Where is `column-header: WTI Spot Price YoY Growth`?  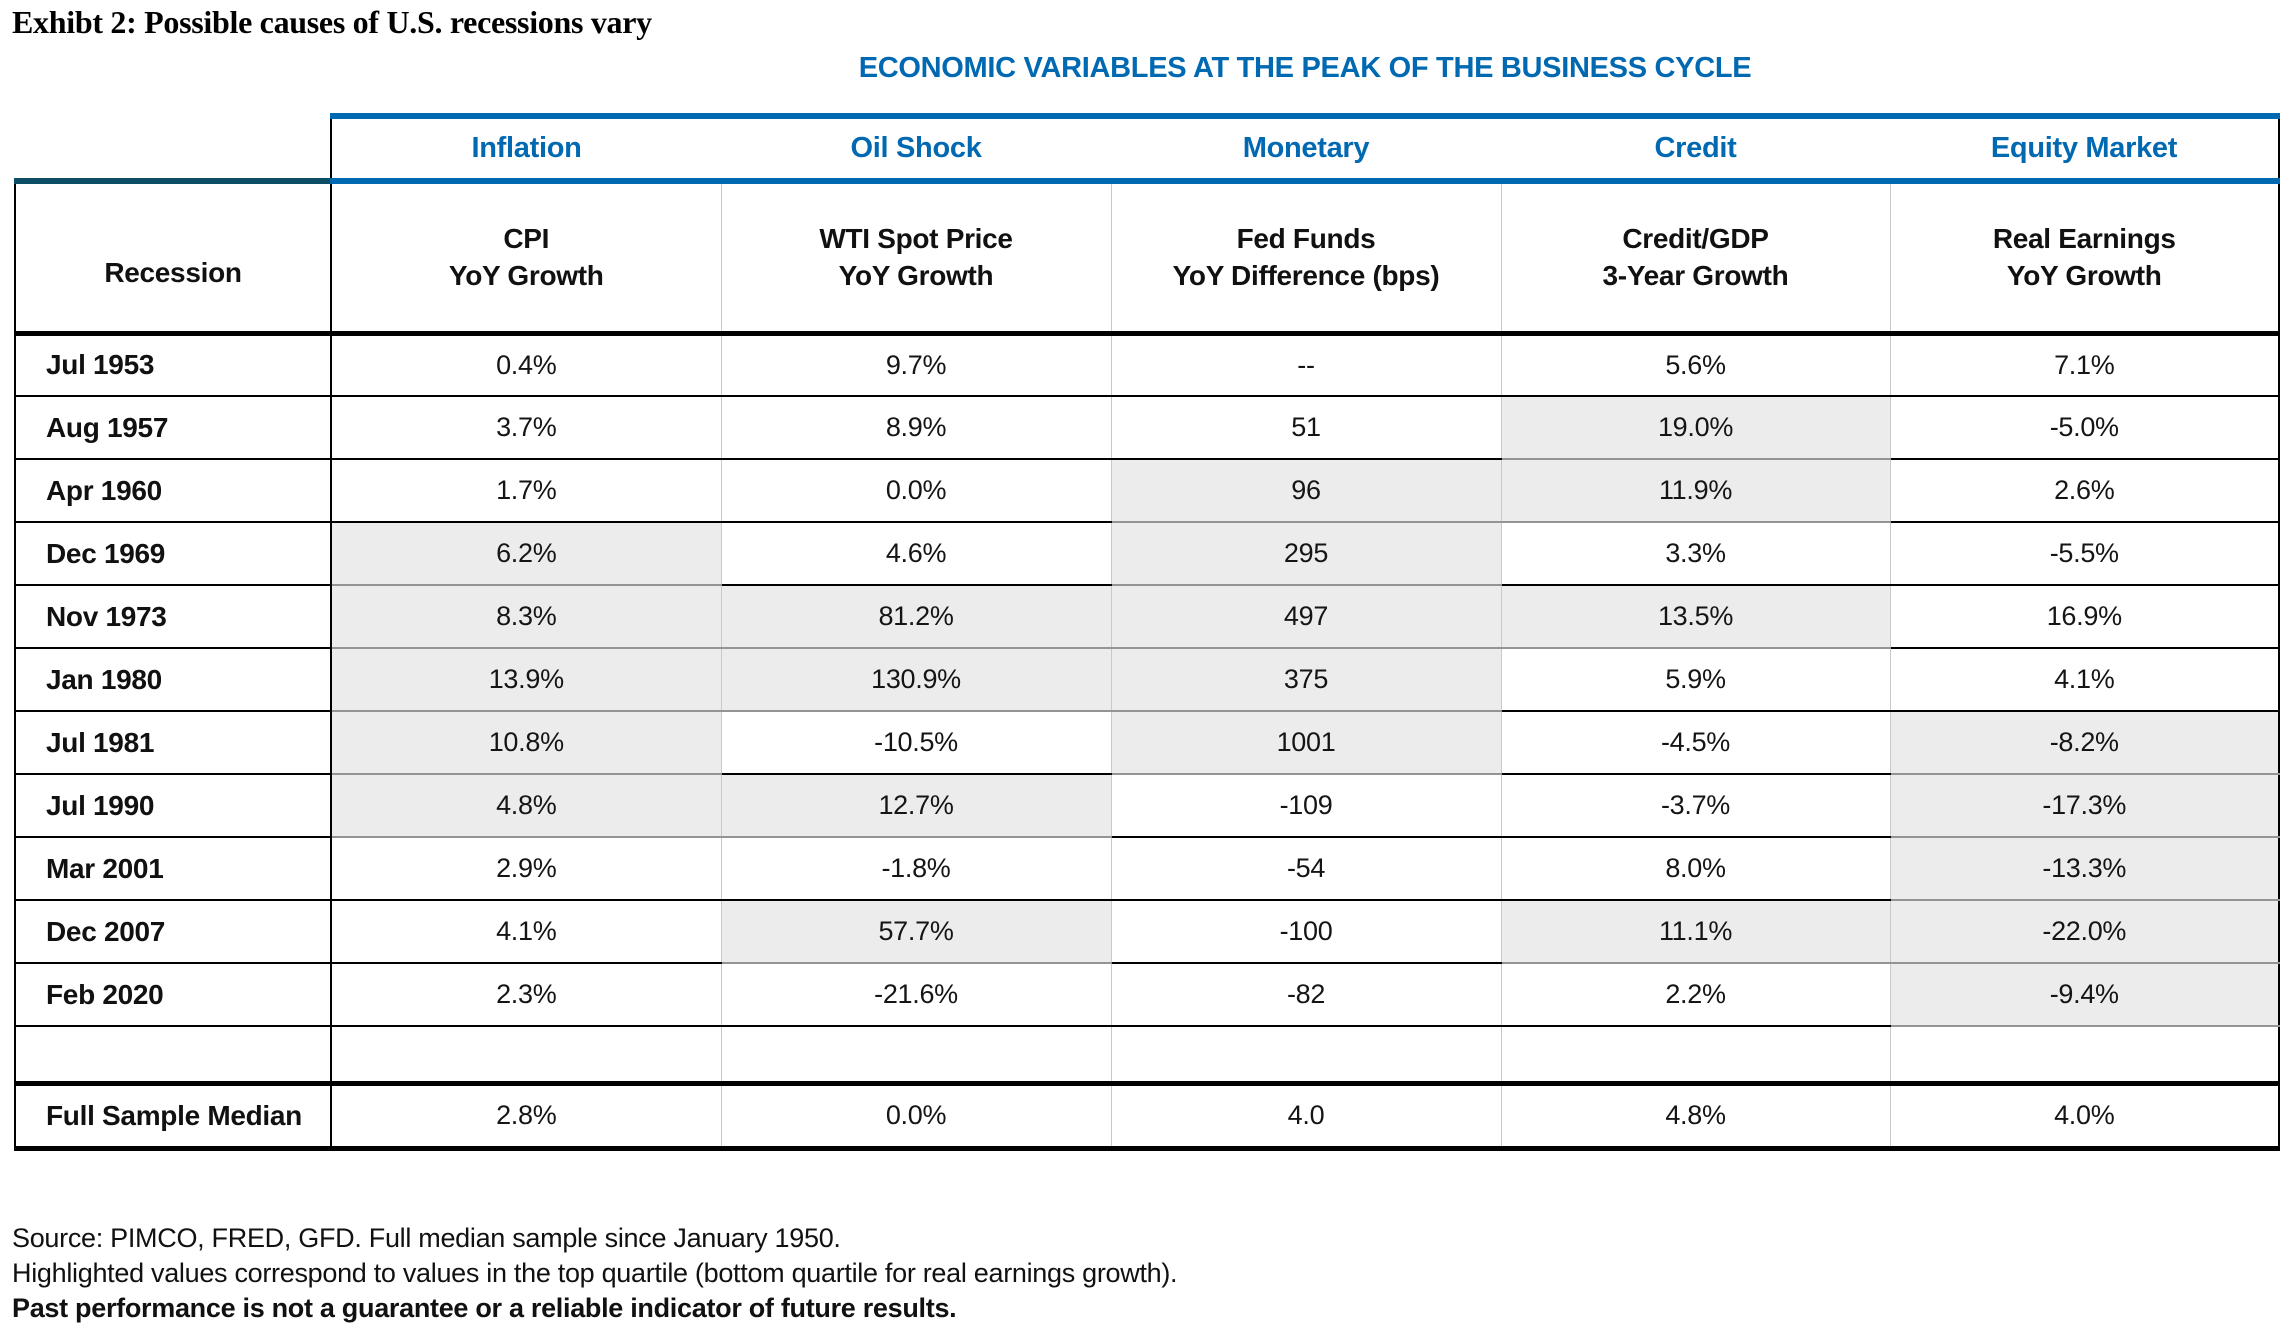 column-header: WTI Spot Price YoY Growth is located at coordinates (915, 258).